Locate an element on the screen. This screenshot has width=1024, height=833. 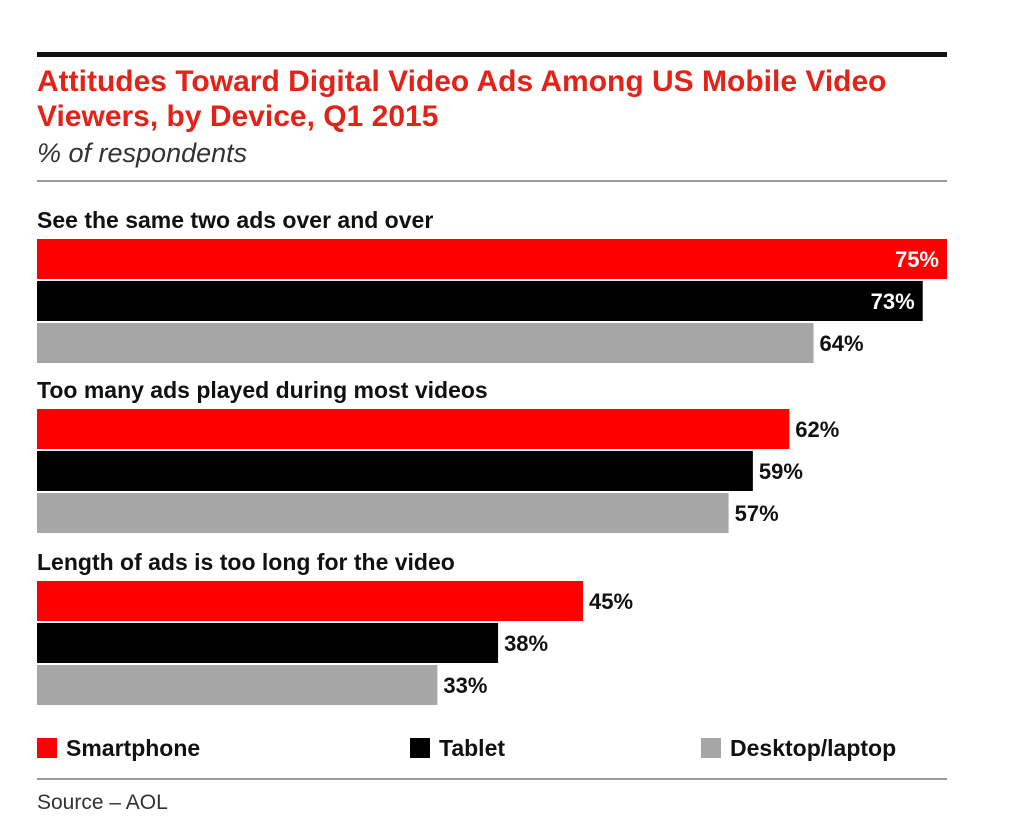
legend-item-tablet: Tablet is located at coordinates (458, 747).